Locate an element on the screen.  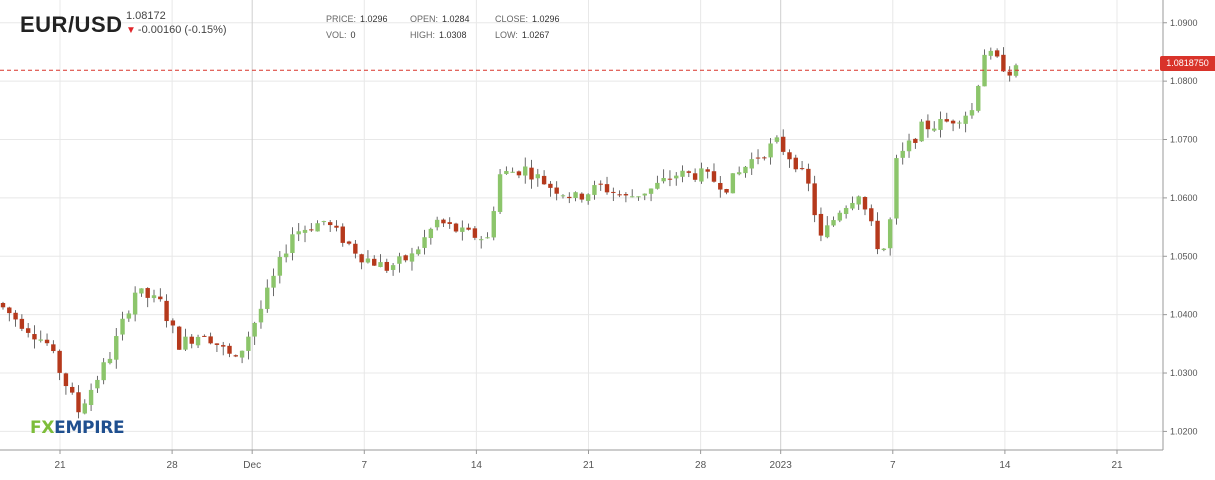
price-change-value: -0.00160 (-0.15%) is located at coordinates (182, 30).